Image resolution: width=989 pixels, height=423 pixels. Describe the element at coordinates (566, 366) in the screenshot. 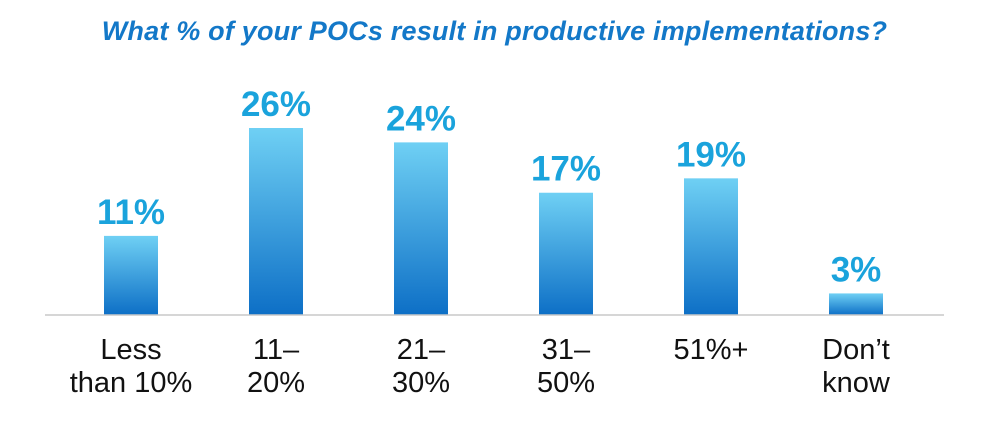

I see `category-label: 31– 50%` at that location.